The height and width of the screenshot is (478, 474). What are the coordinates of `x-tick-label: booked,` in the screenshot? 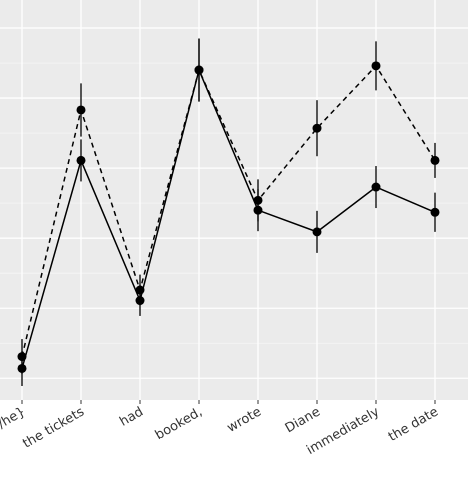 It's located at (179, 423).